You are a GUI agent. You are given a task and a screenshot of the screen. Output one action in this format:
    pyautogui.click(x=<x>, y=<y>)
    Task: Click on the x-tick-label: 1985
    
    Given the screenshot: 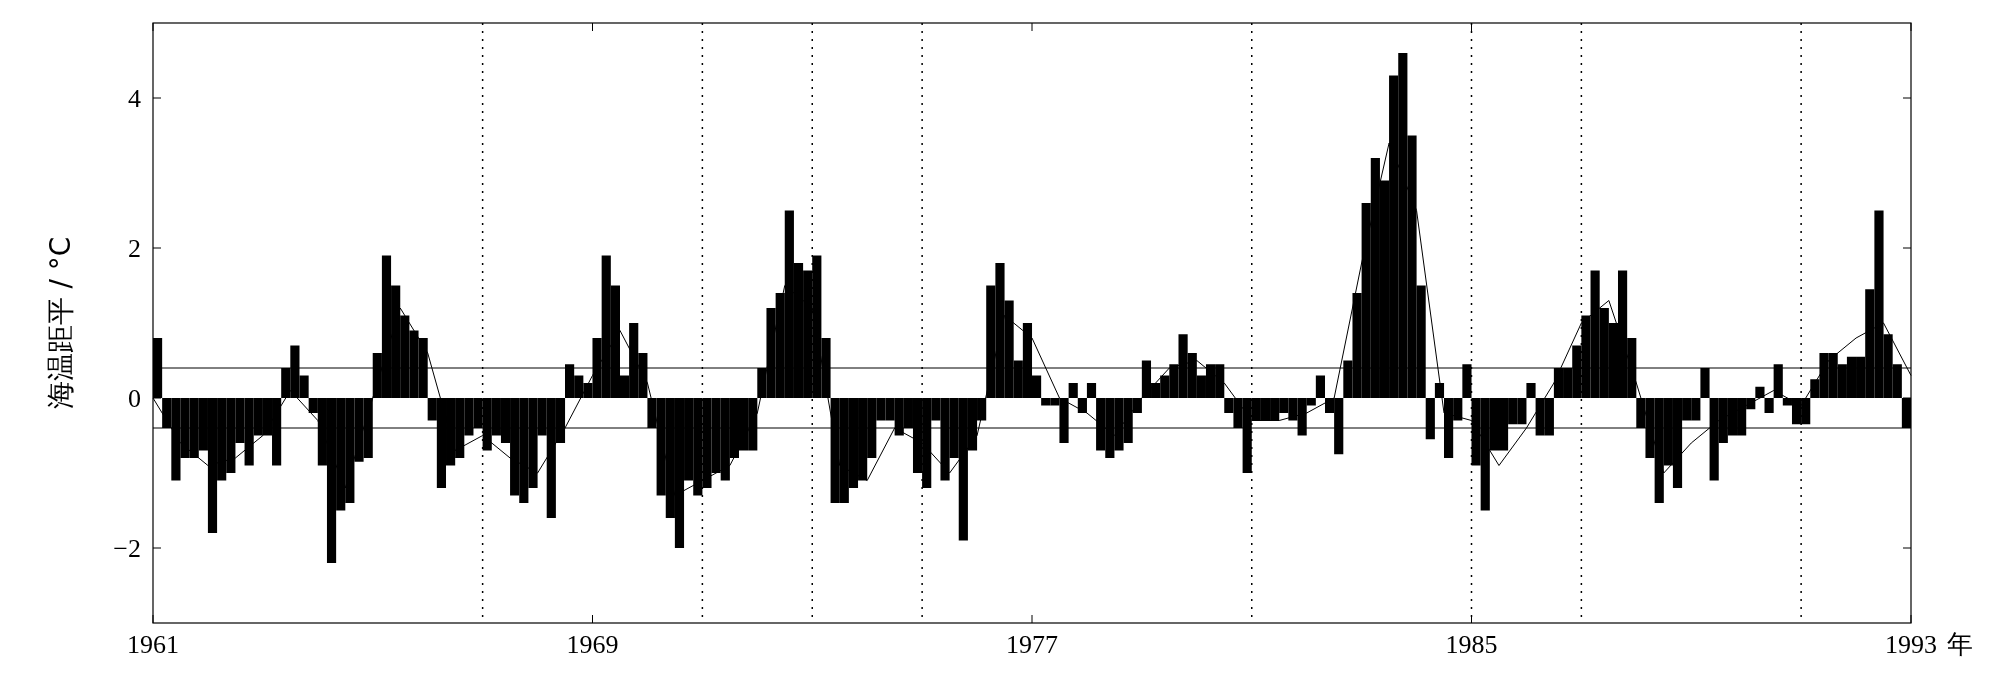 What is the action you would take?
    pyautogui.click(x=1471, y=644)
    